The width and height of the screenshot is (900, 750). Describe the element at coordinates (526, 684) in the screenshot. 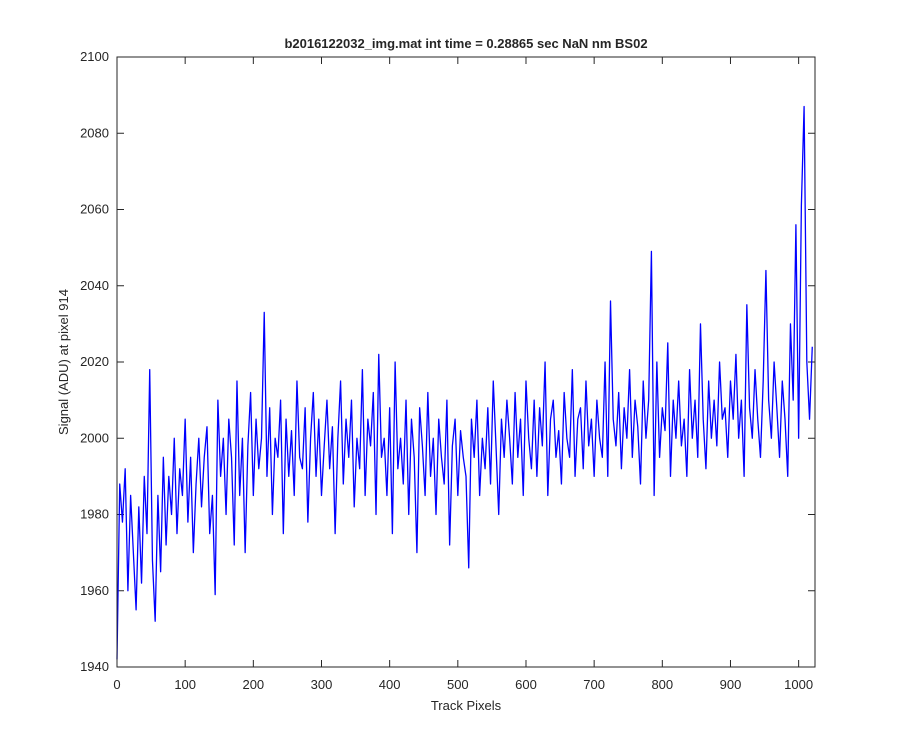

I see `x-tick-label: 600` at that location.